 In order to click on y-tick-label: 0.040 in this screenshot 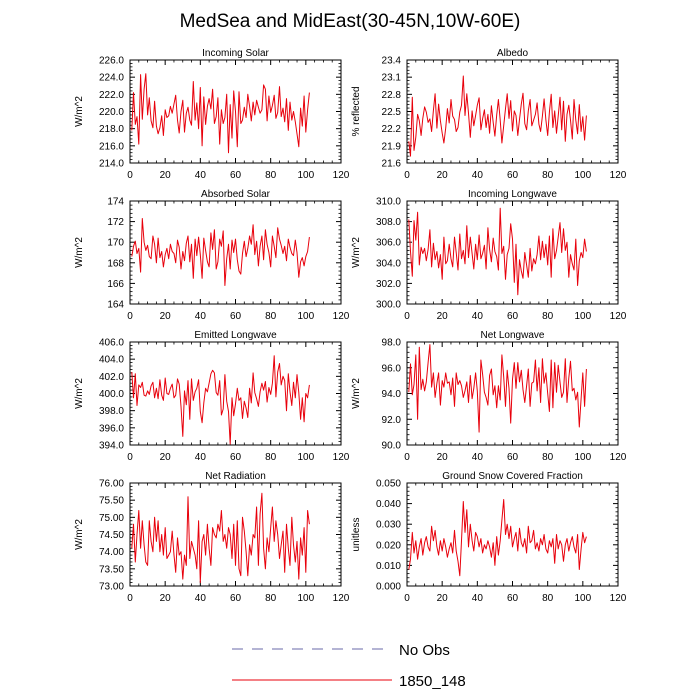, I will do `click(388, 504)`.